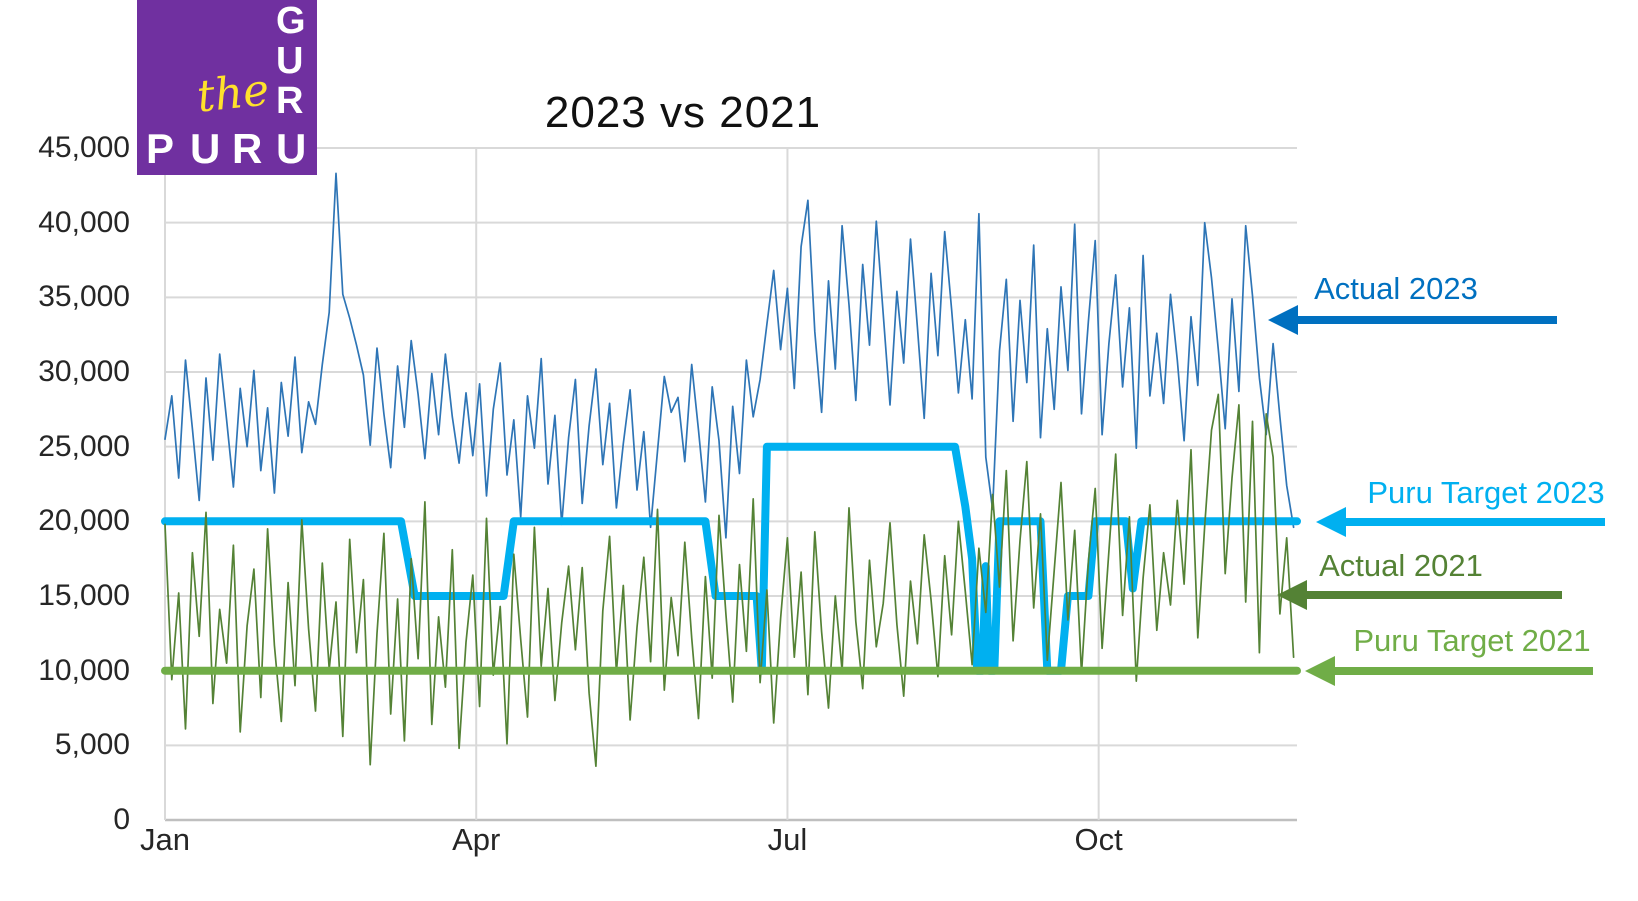  Describe the element at coordinates (84, 371) in the screenshot. I see `y-tick-label: 30,000` at that location.